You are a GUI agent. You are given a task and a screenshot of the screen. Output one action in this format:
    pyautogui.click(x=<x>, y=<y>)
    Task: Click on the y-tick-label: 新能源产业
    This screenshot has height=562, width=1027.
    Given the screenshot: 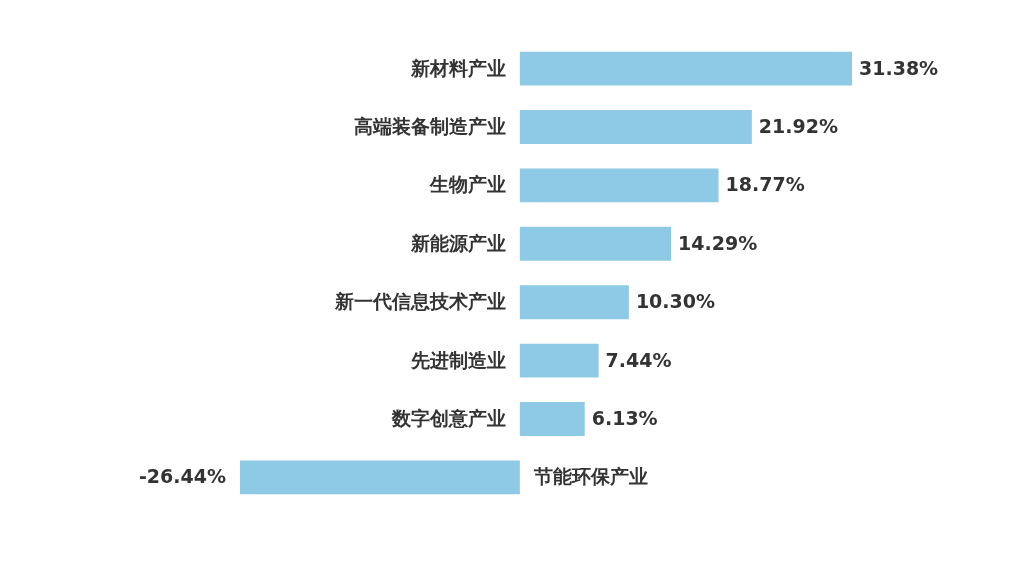 What is the action you would take?
    pyautogui.click(x=457, y=242)
    